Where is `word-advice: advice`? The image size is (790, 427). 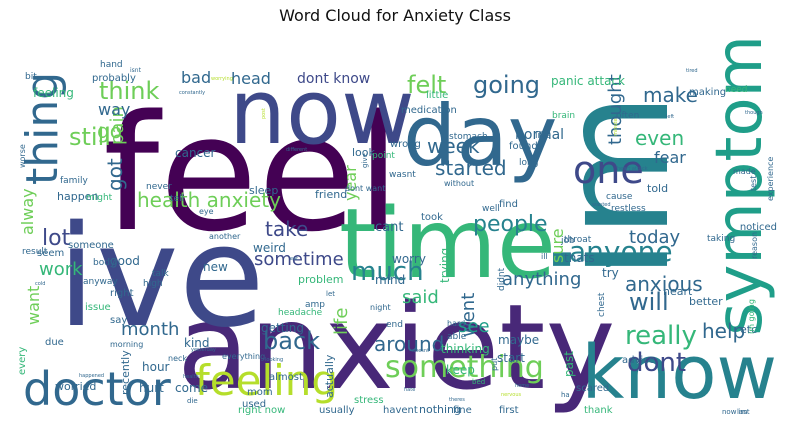 word-advice: advice is located at coordinates (638, 360).